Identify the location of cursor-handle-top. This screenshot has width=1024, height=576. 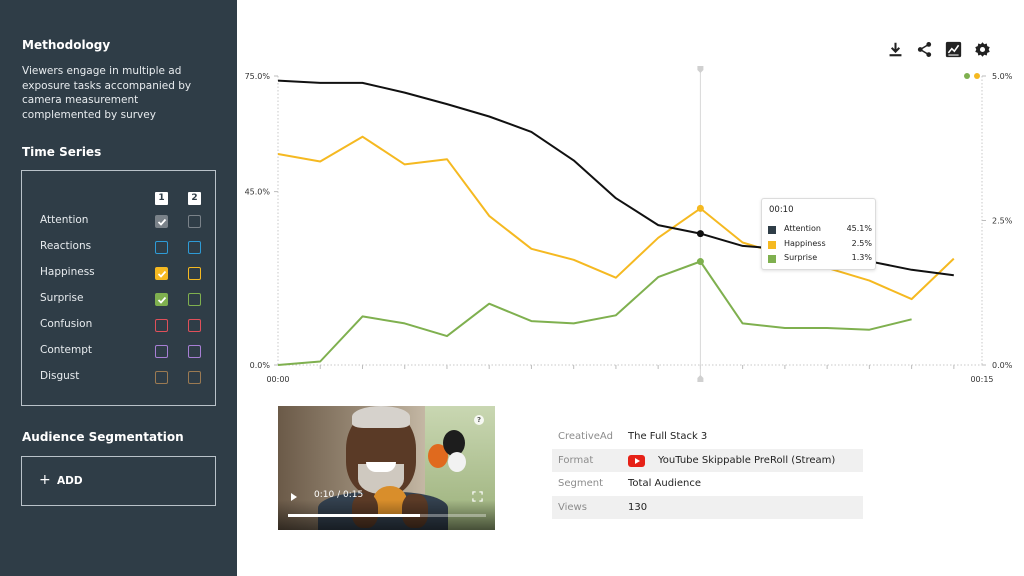
(700, 69).